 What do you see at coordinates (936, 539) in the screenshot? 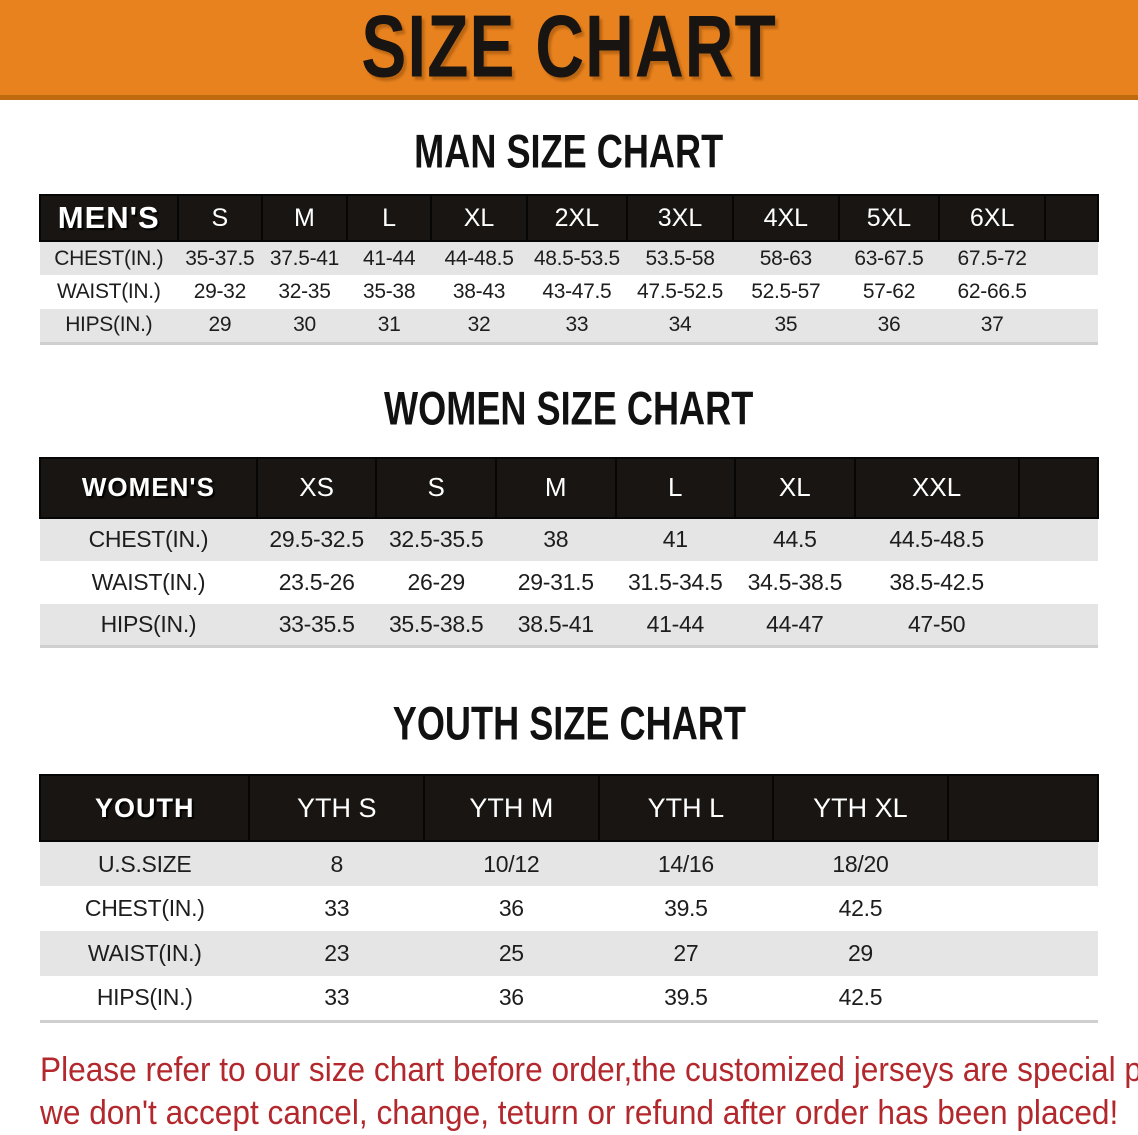
I see `measurement-value-cell: 44.5-48.5` at bounding box center [936, 539].